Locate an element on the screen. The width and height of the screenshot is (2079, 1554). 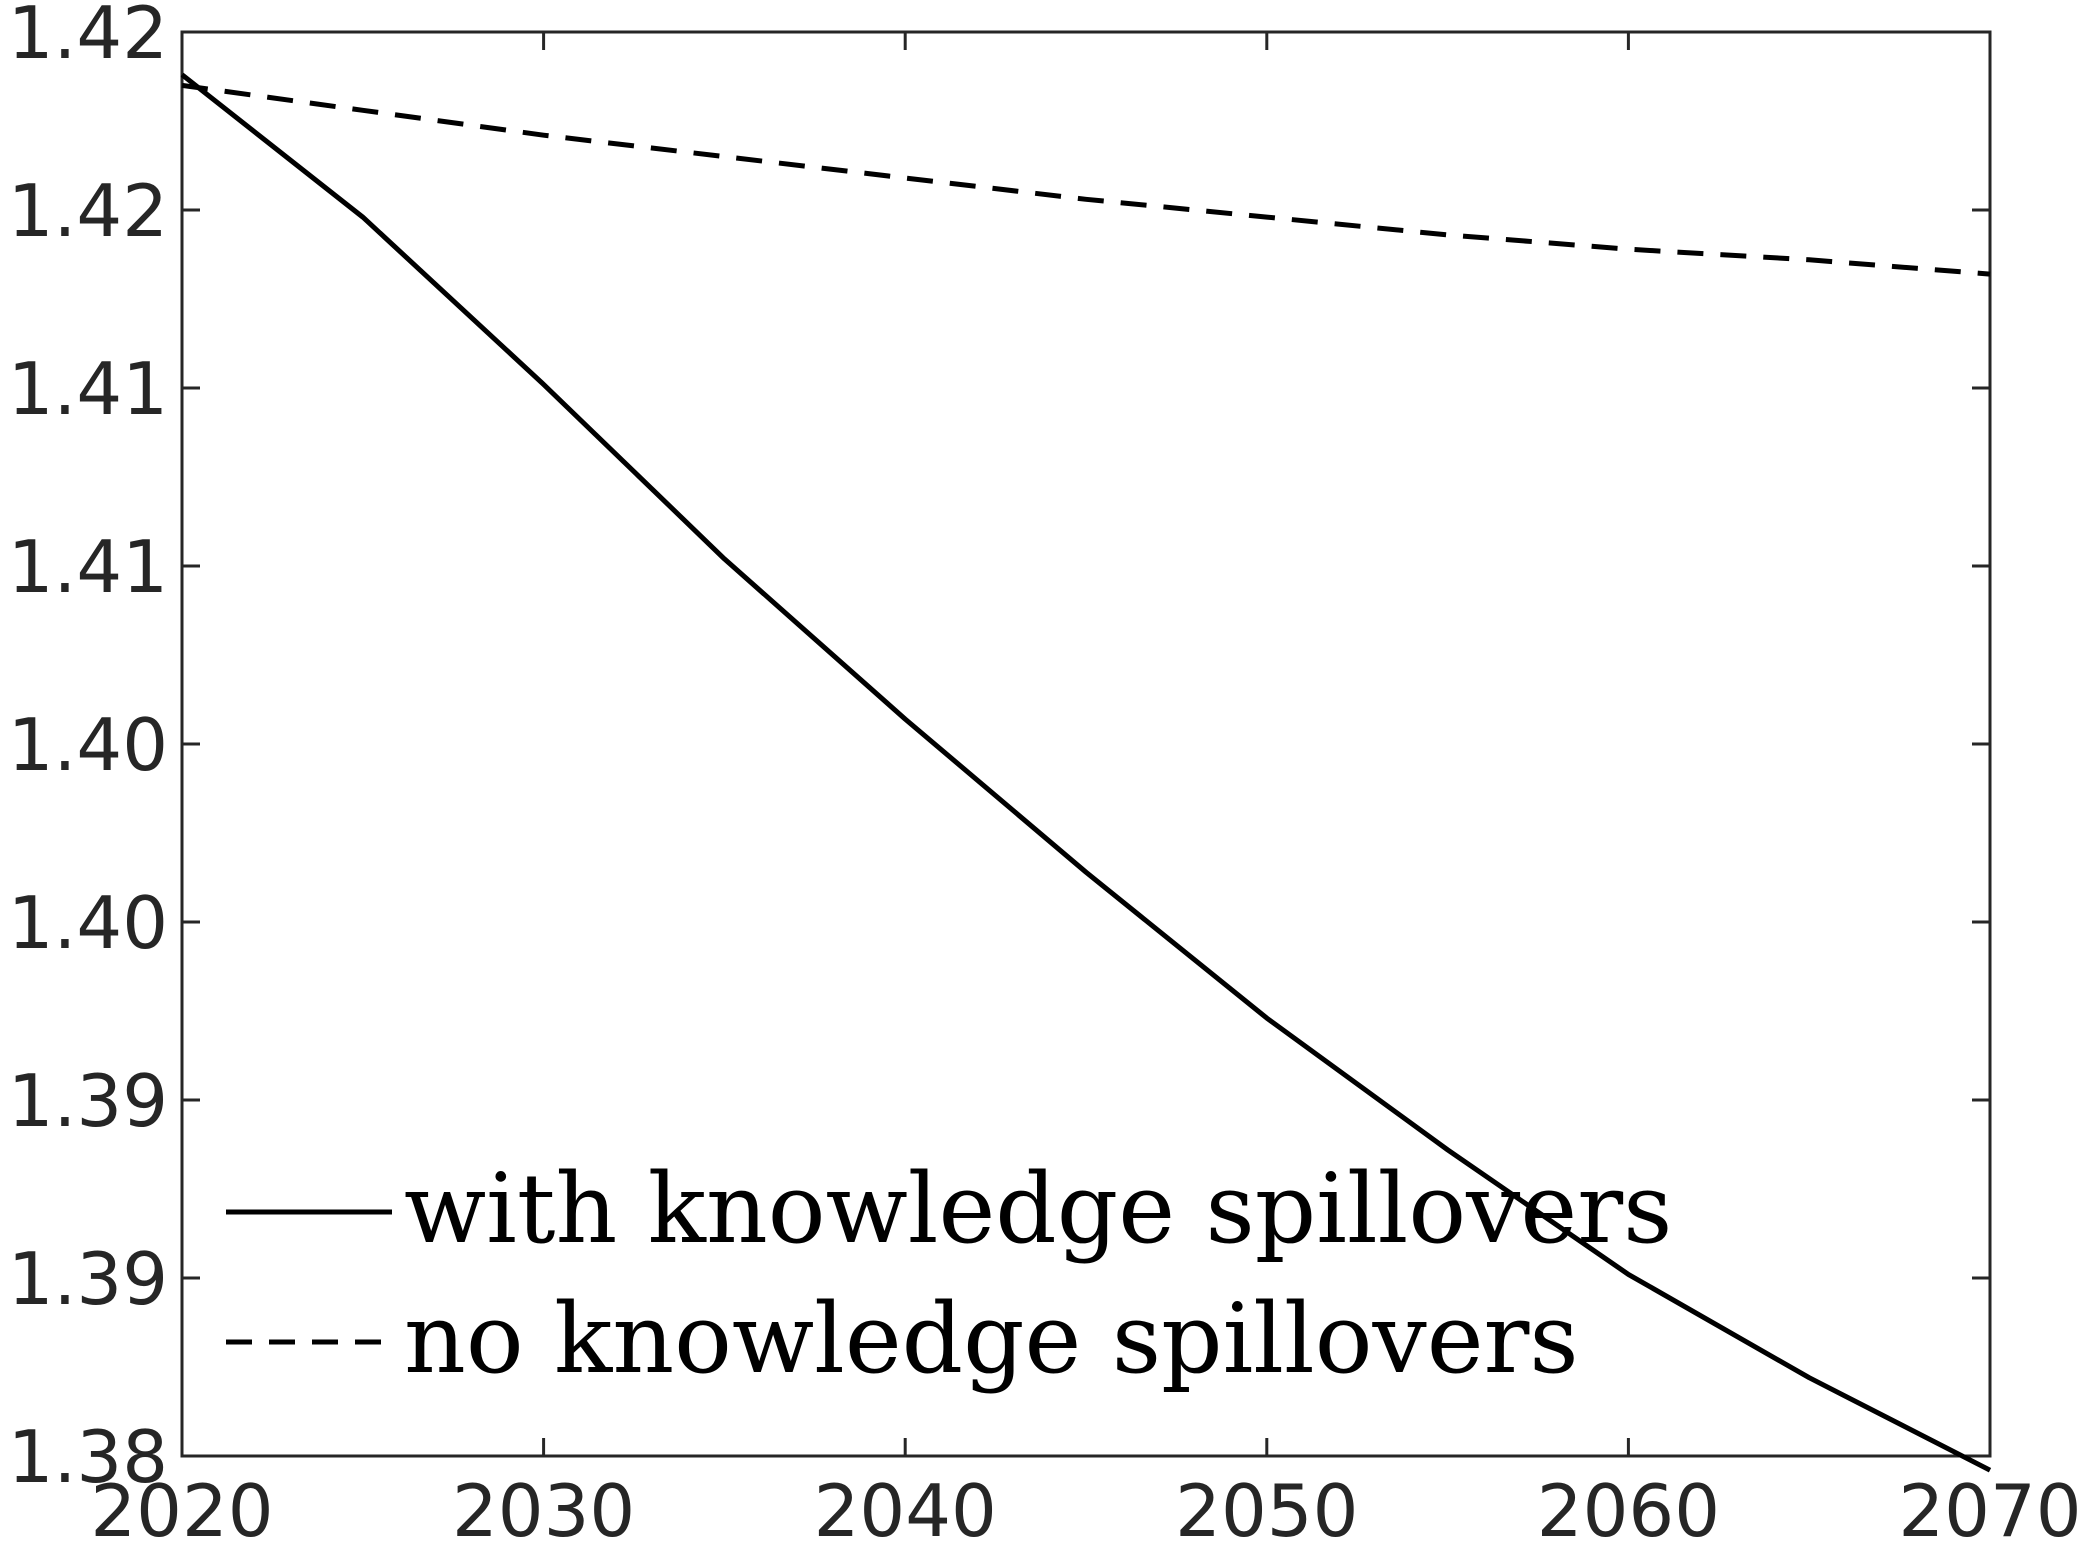
y-tick-label: 1.38 is located at coordinates (88, 1457).